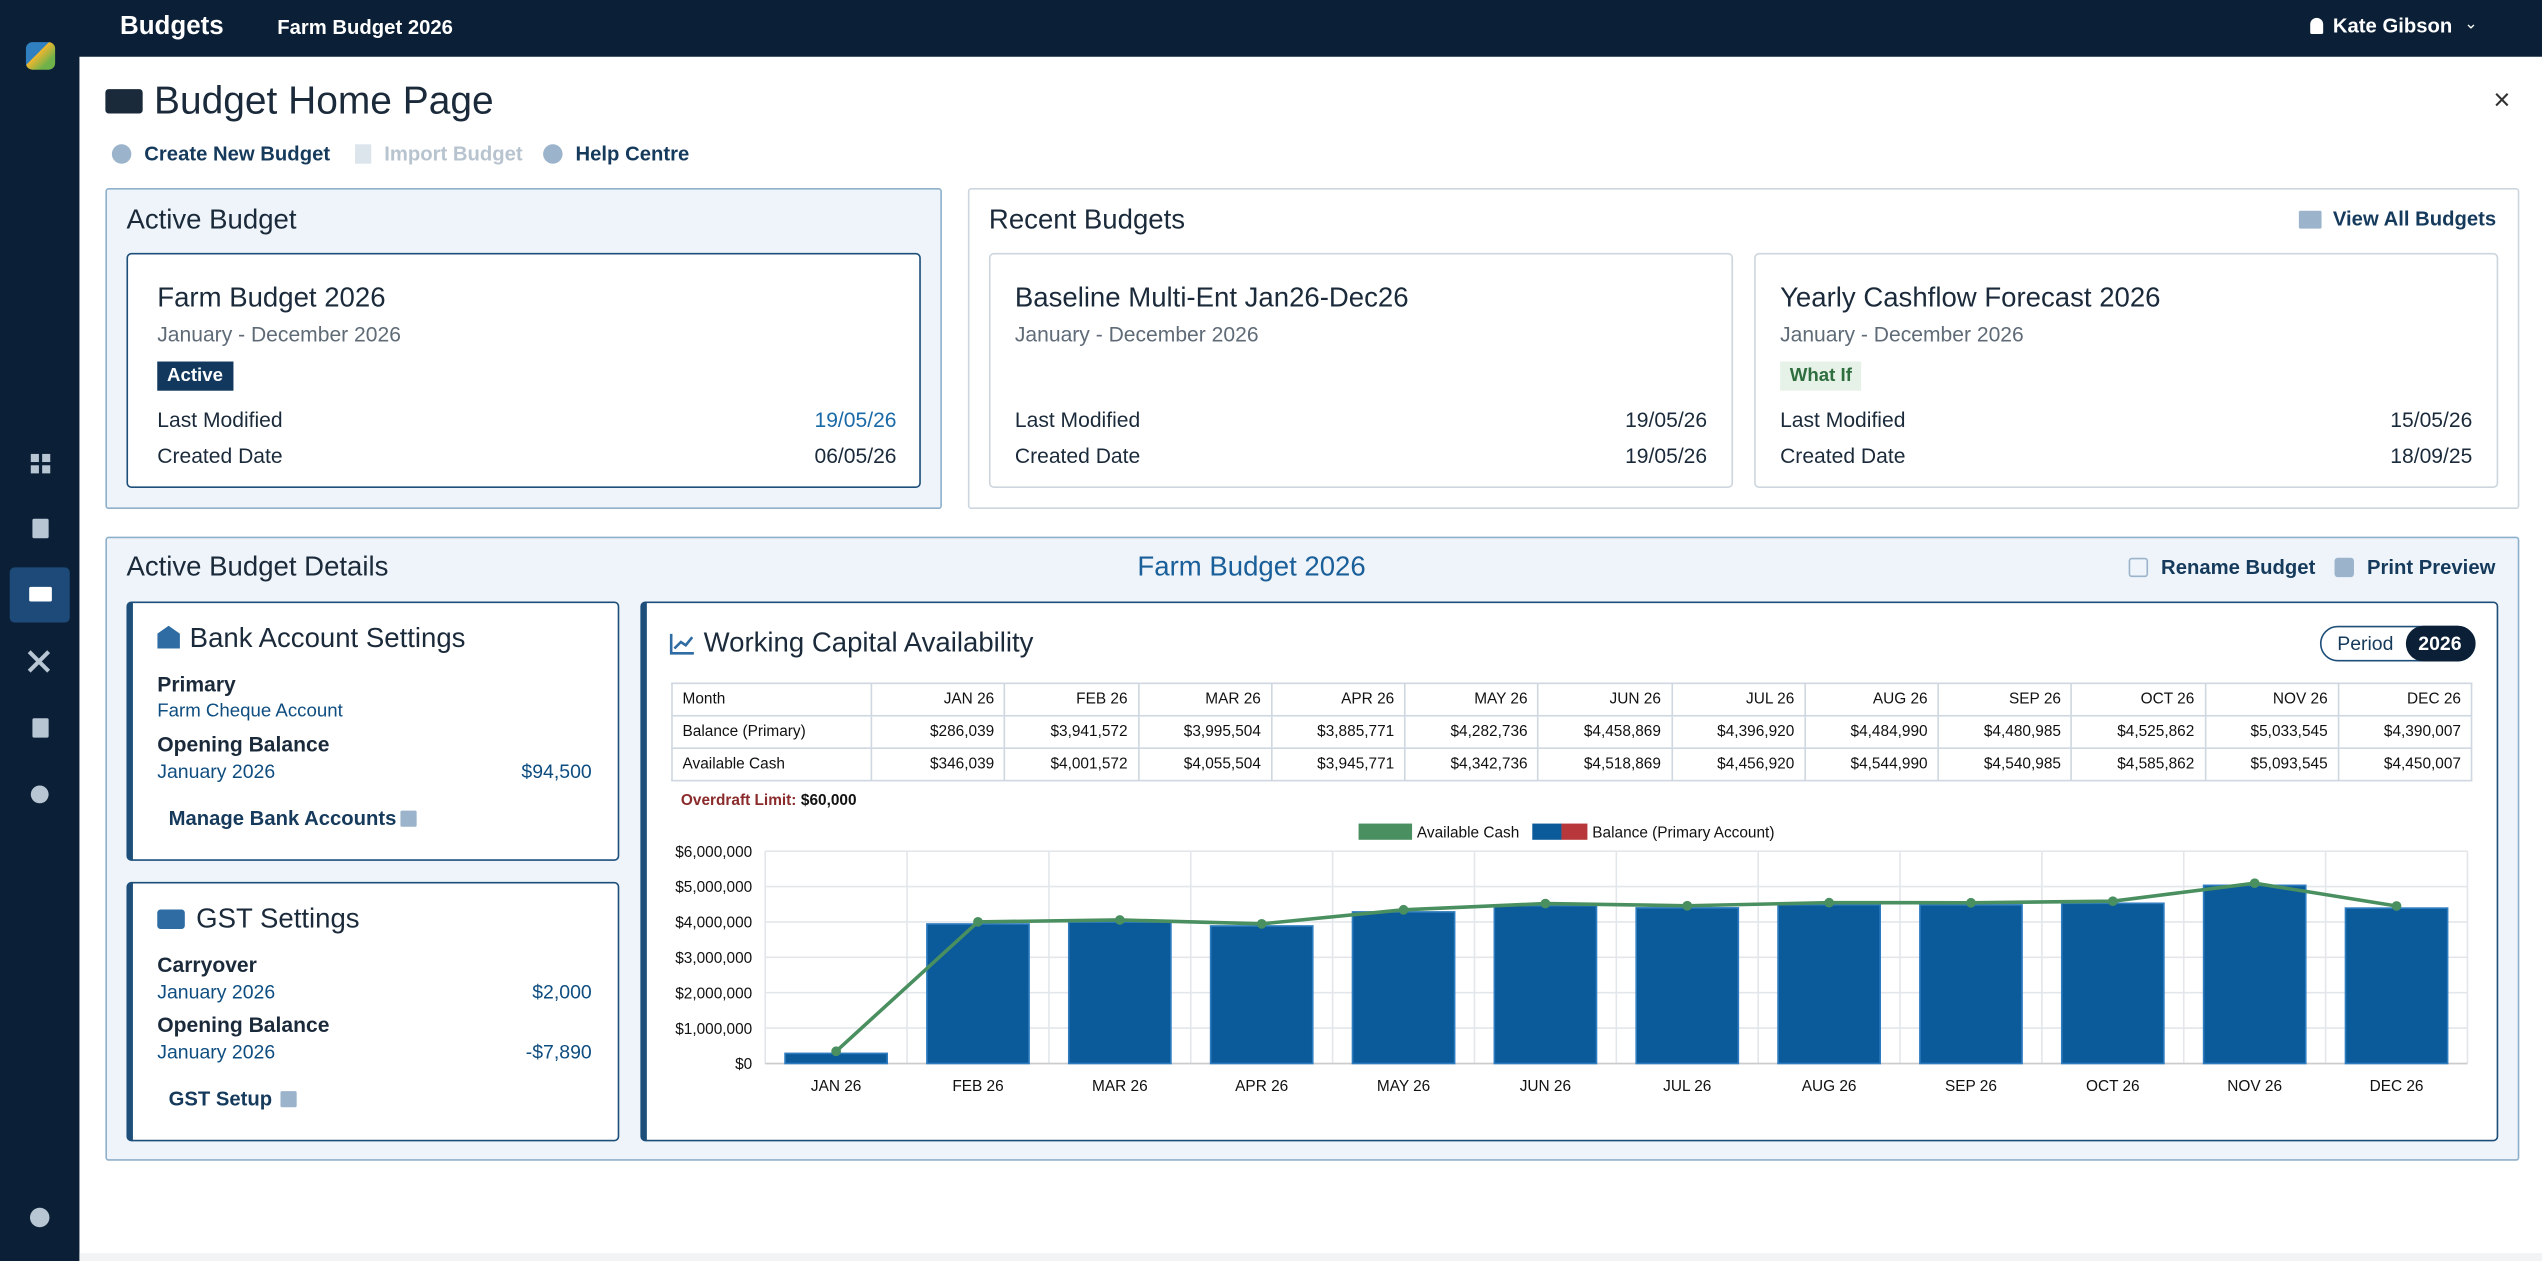 The height and width of the screenshot is (1261, 2542). What do you see at coordinates (1261, 1086) in the screenshot?
I see `x-tick-label: APR 26` at bounding box center [1261, 1086].